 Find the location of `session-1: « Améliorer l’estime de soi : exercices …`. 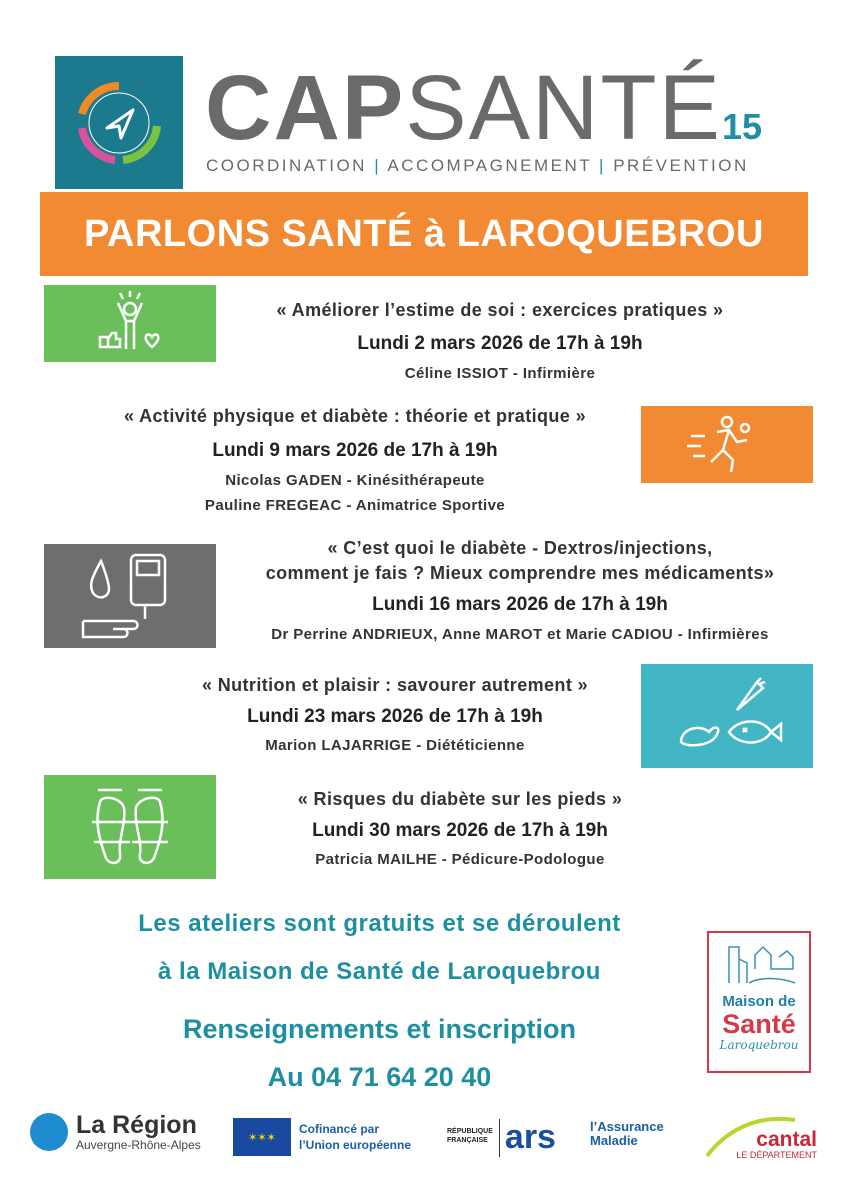

session-1: « Améliorer l’estime de soi : exercices … is located at coordinates (500, 341).